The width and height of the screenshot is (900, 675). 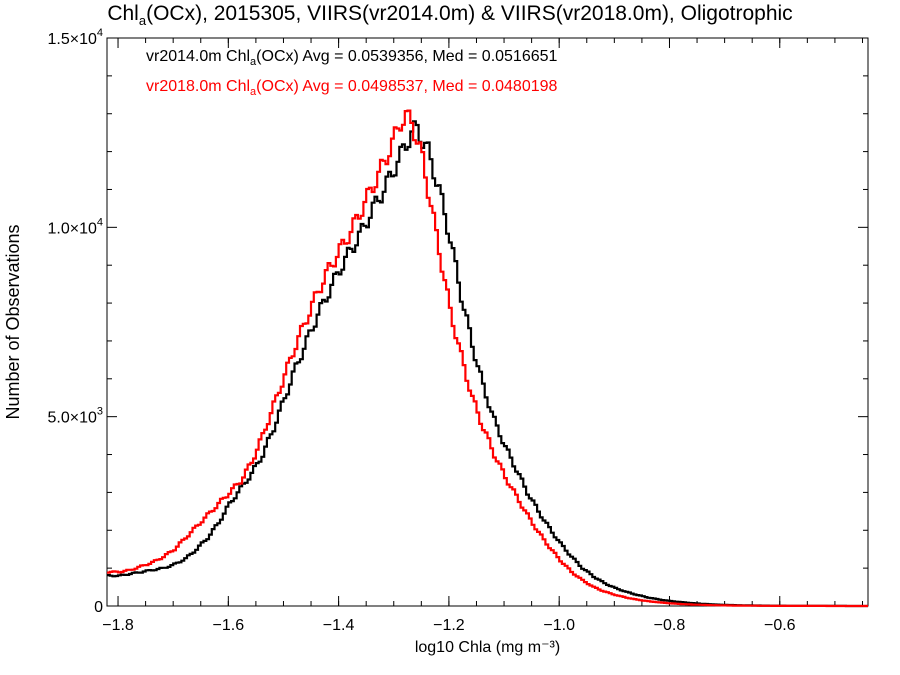 What do you see at coordinates (339, 625) in the screenshot?
I see `x-tick-label: −1.4` at bounding box center [339, 625].